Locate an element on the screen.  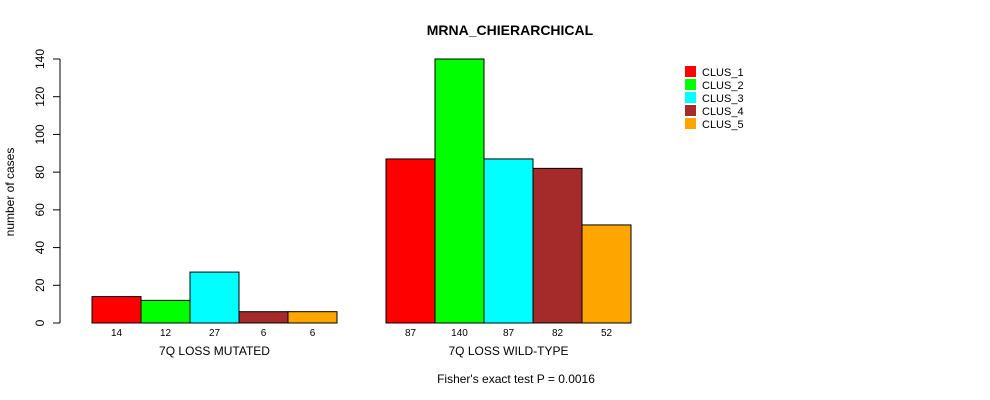
bar-clus-3-wild-type is located at coordinates (508, 241).